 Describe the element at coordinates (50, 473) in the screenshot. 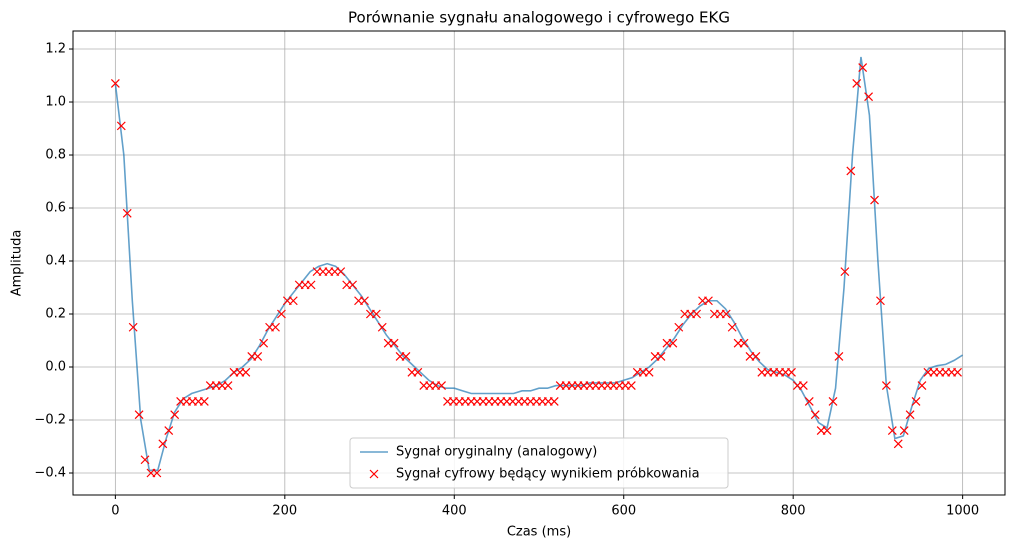

I see `y-tick-label: −0.4` at that location.